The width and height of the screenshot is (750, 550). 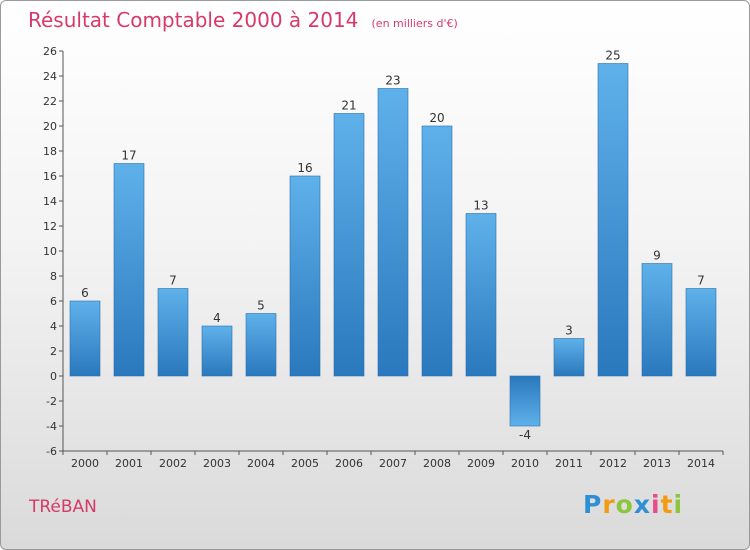 I want to click on x-tick-label: 2004, so click(x=261, y=463).